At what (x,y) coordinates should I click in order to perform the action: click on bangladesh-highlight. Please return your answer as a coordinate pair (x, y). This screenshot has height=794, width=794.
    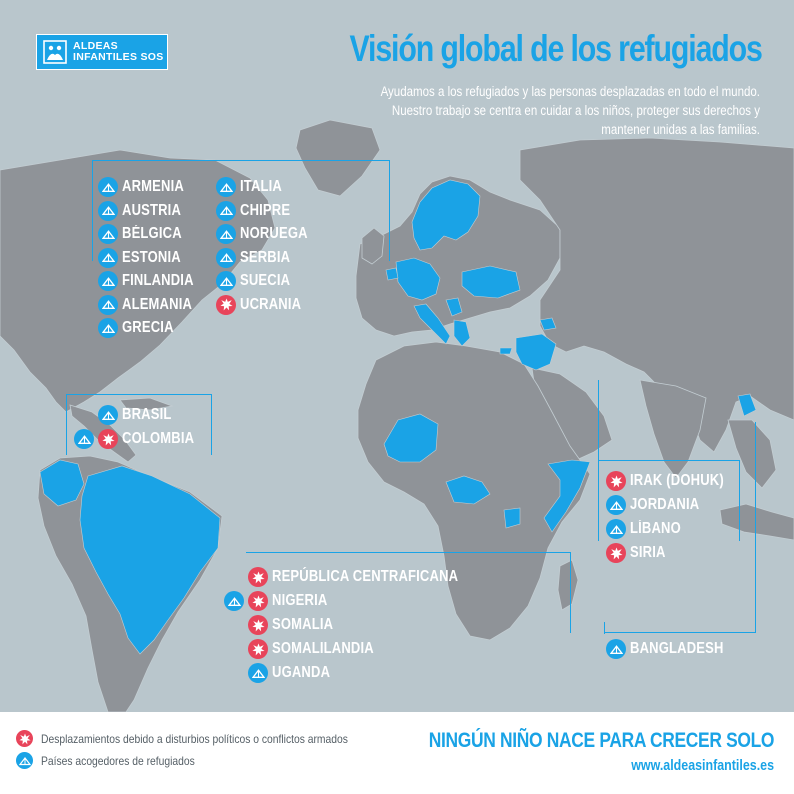
    Looking at the image, I should click on (747, 405).